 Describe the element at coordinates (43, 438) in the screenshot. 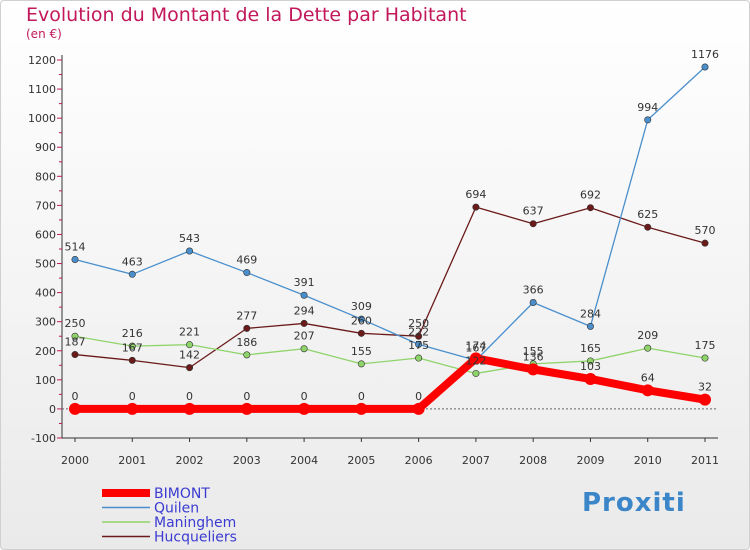

I see `y-tick-label: -100` at that location.